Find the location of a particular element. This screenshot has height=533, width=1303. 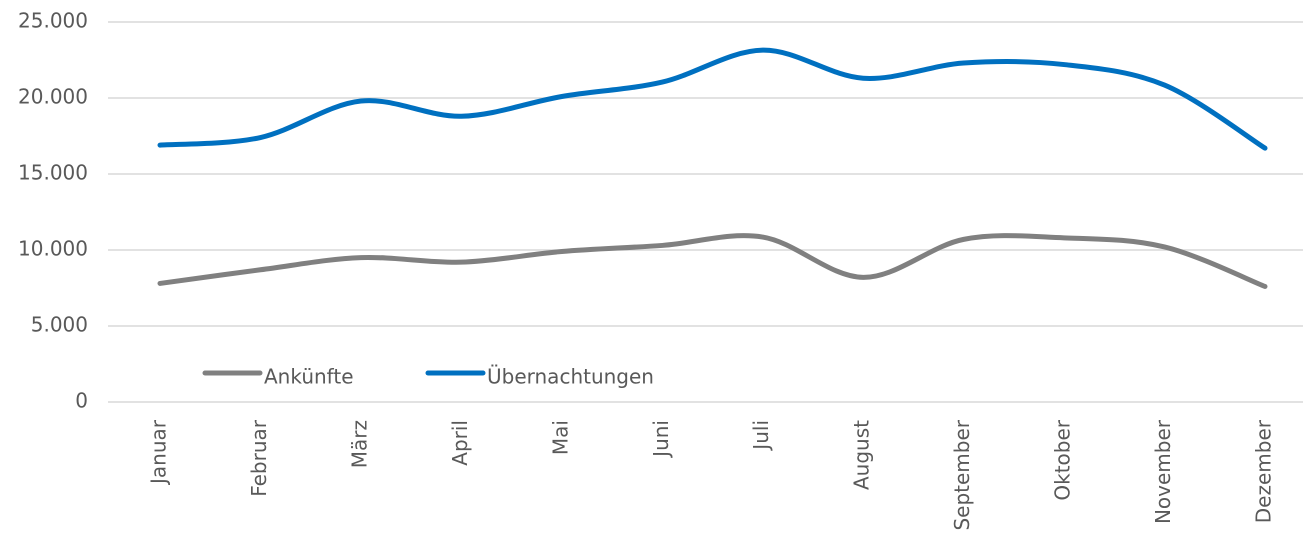

x-tick-label: Juli is located at coordinates (761, 436).